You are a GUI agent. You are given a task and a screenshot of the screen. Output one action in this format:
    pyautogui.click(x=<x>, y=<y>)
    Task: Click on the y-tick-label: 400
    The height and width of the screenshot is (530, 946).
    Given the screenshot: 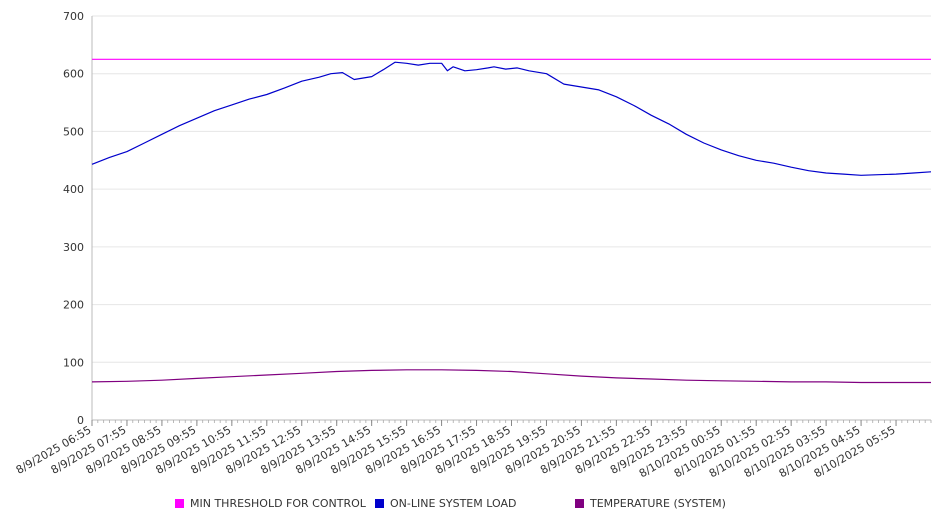 What is the action you would take?
    pyautogui.click(x=73, y=189)
    